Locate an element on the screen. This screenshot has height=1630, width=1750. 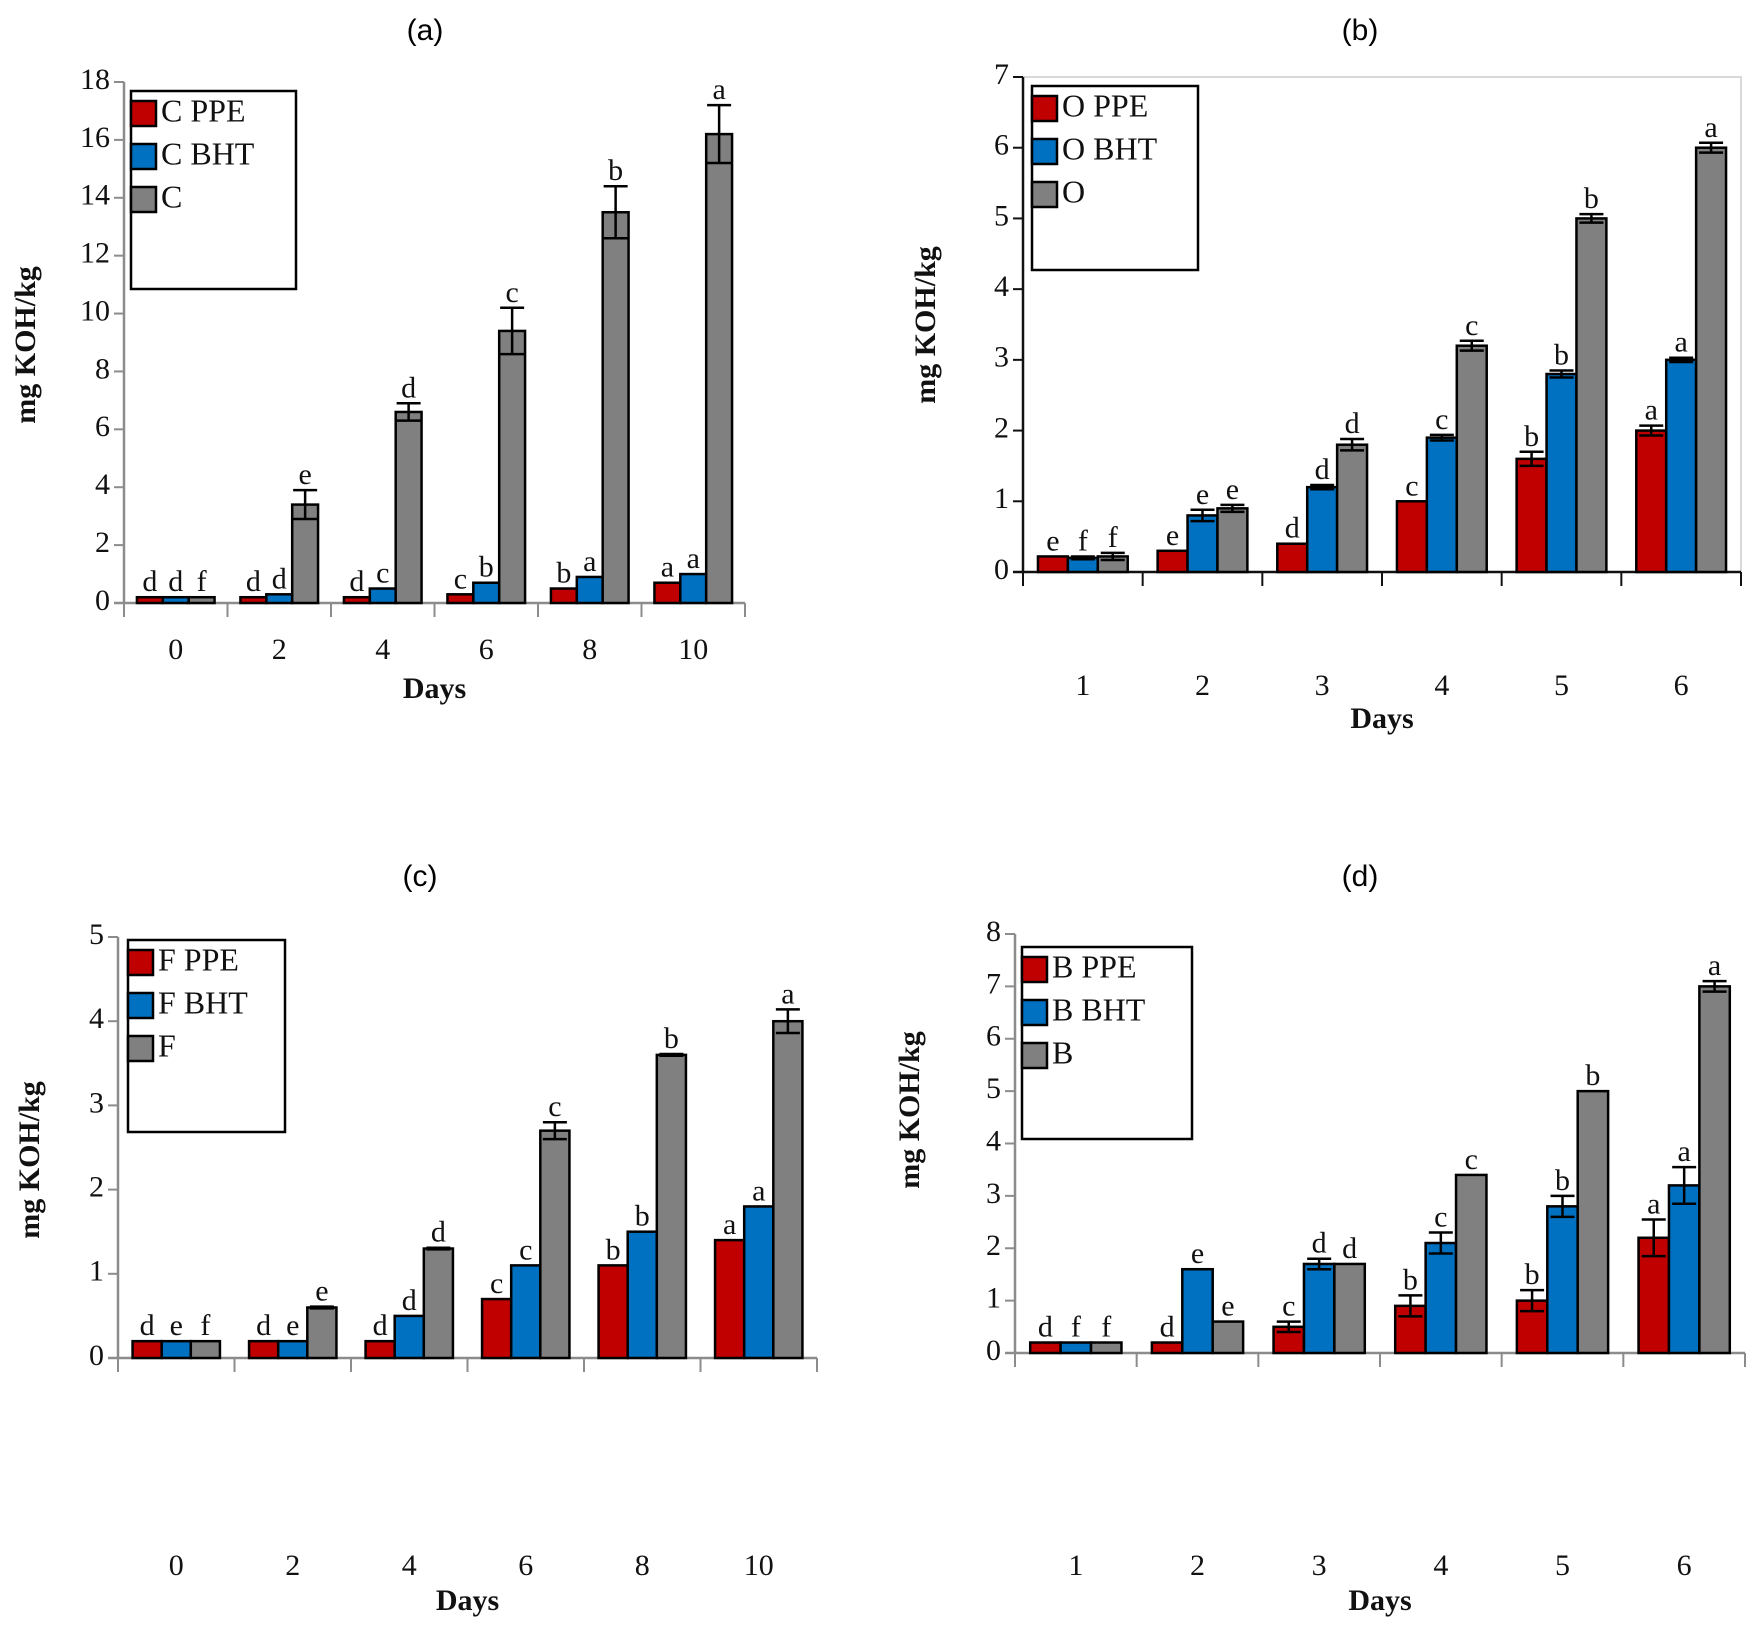
x-tick-label: 10 is located at coordinates (693, 649).